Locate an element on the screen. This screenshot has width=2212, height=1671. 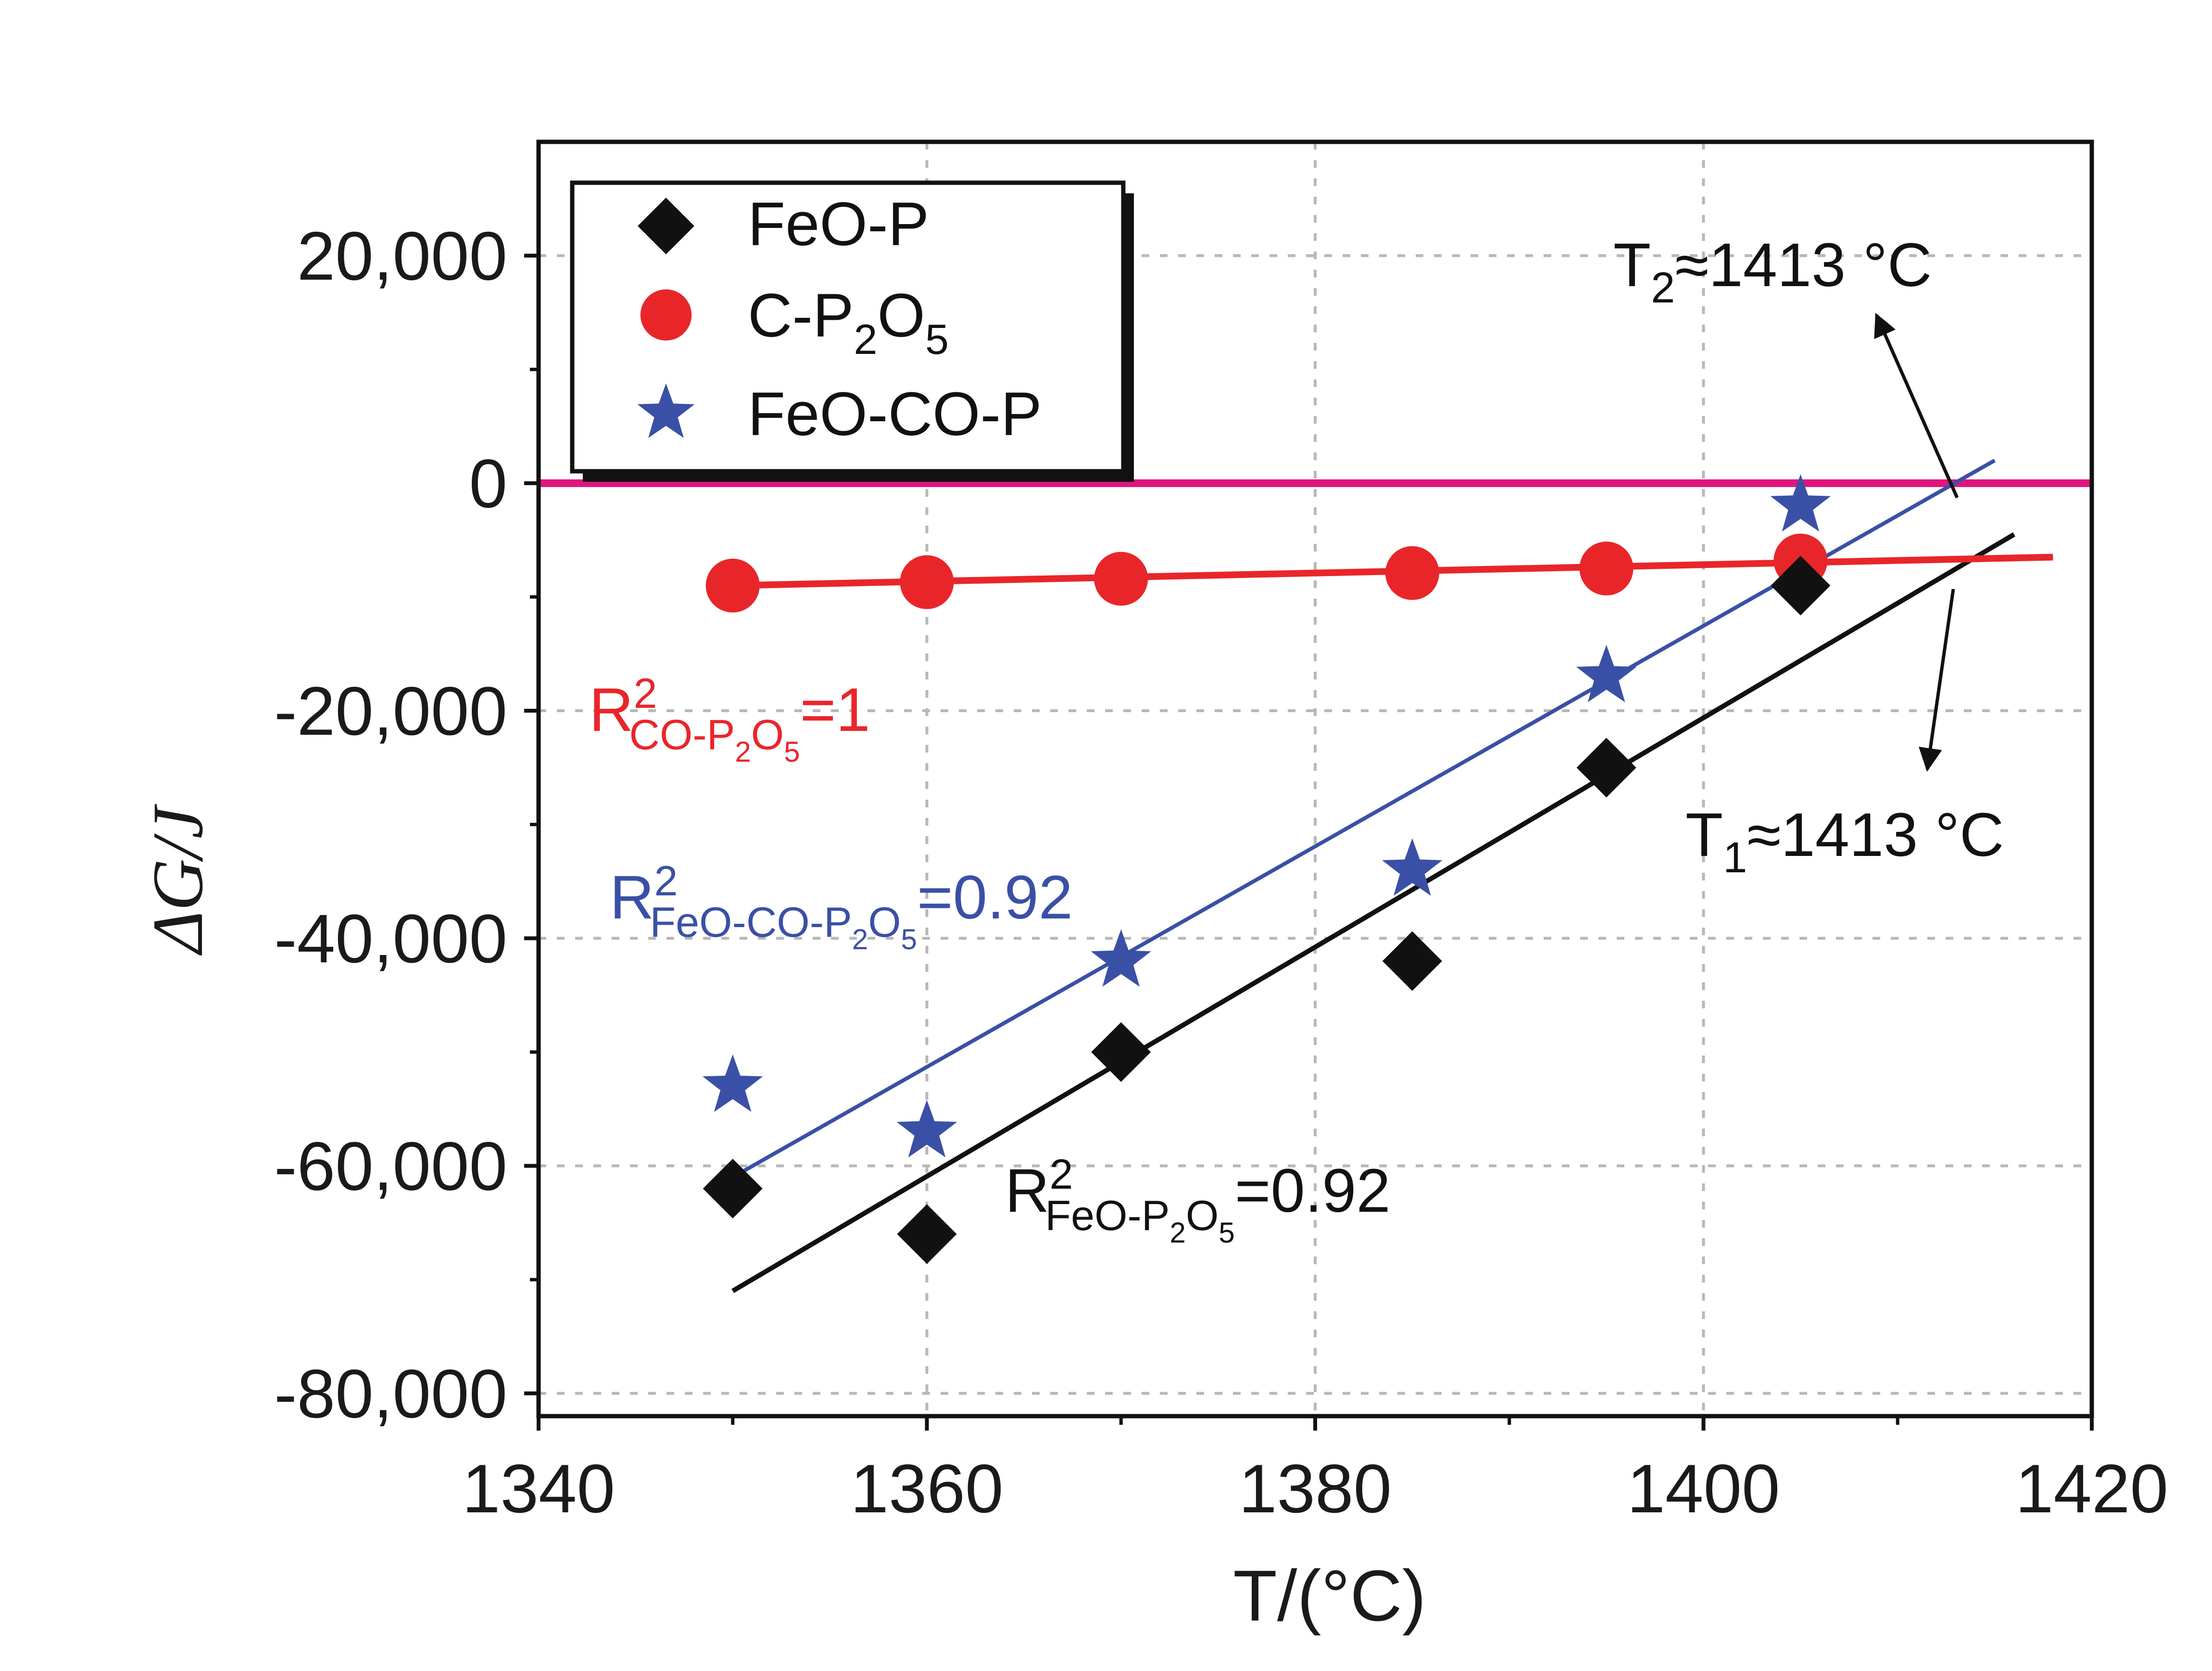
x-tick-label: 1380 is located at coordinates (1316, 1489).